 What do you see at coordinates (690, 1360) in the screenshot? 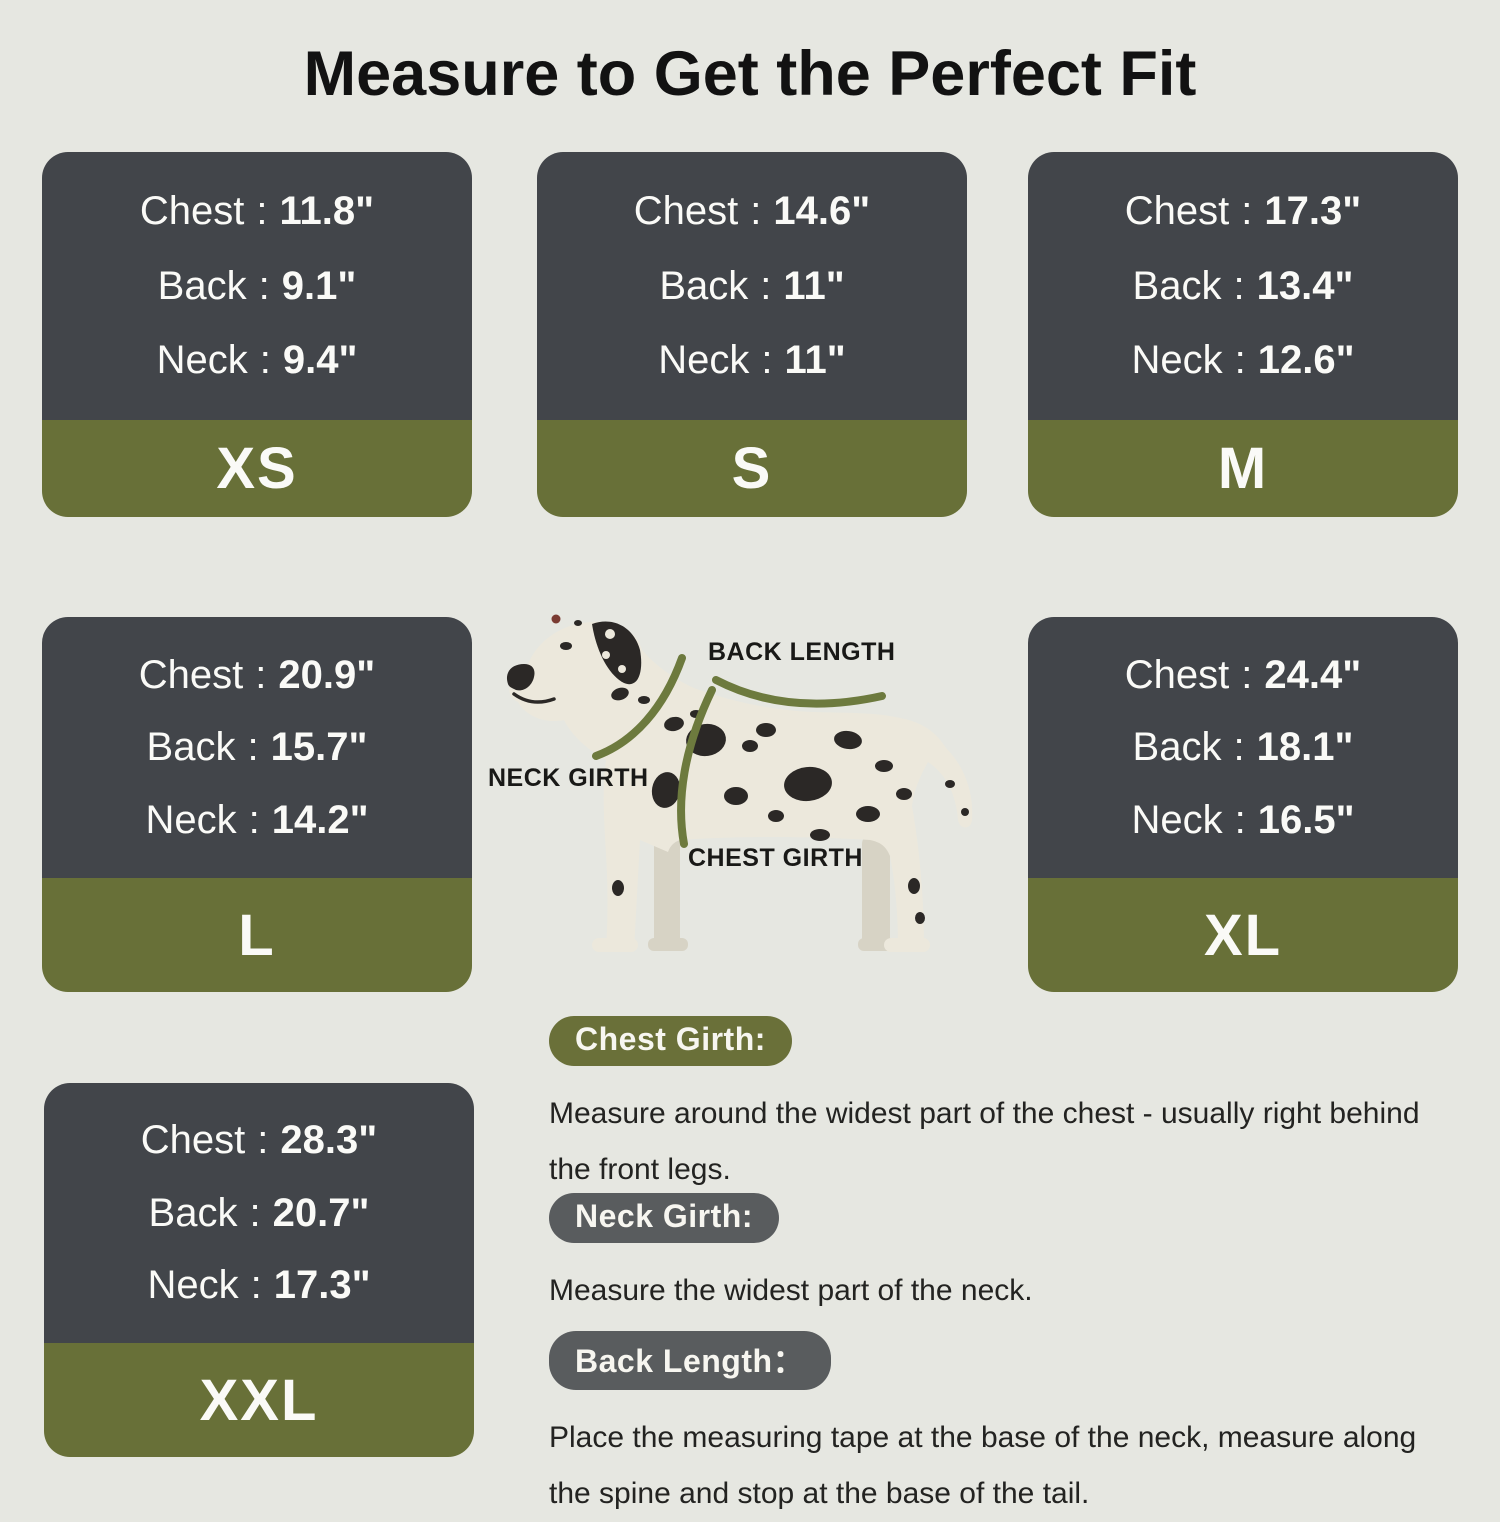
I see `back-length-heading: Back Length：` at bounding box center [690, 1360].